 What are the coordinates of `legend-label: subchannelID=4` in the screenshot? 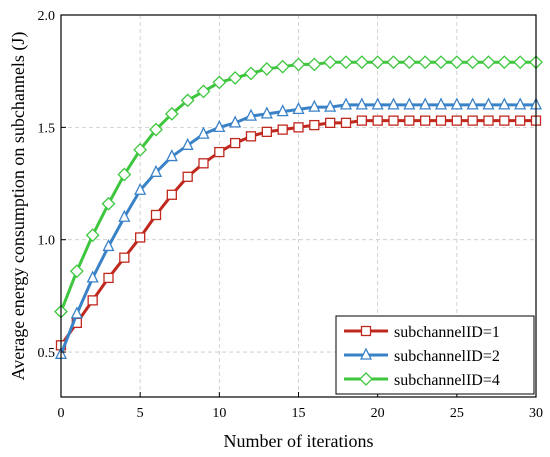 It's located at (447, 380).